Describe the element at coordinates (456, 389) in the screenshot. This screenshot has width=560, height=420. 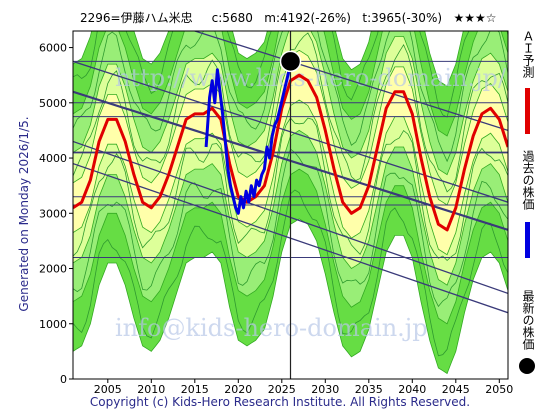
I see `x-tick-label: 2045` at that location.